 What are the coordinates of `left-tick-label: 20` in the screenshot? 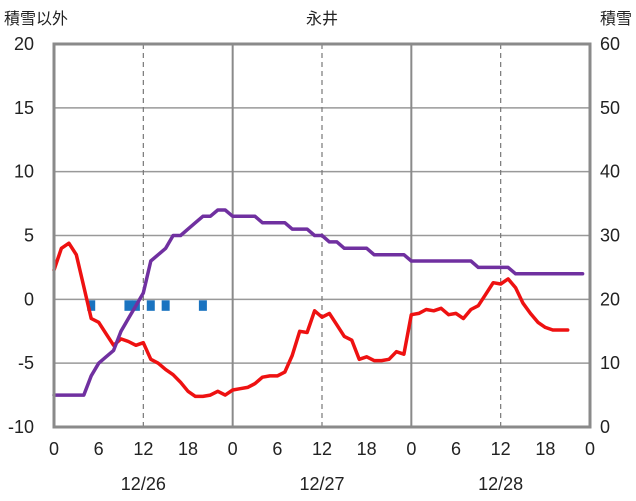 It's located at (24, 44).